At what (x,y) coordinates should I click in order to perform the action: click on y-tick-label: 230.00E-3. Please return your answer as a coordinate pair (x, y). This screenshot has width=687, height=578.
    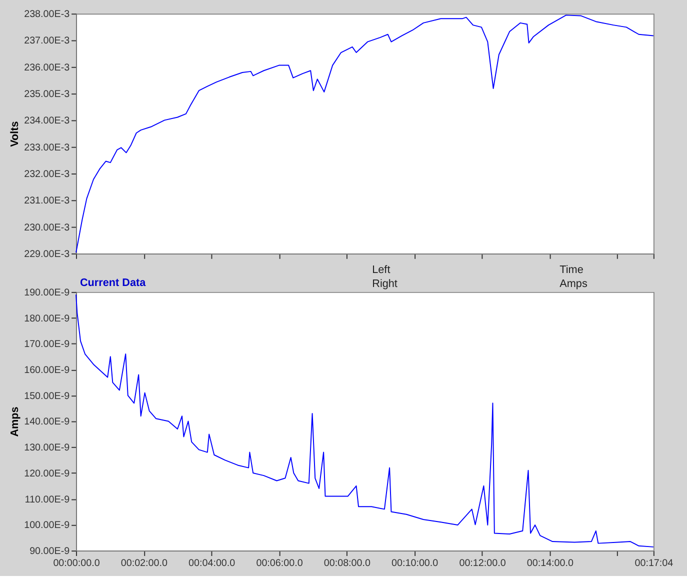
    Looking at the image, I should click on (47, 228).